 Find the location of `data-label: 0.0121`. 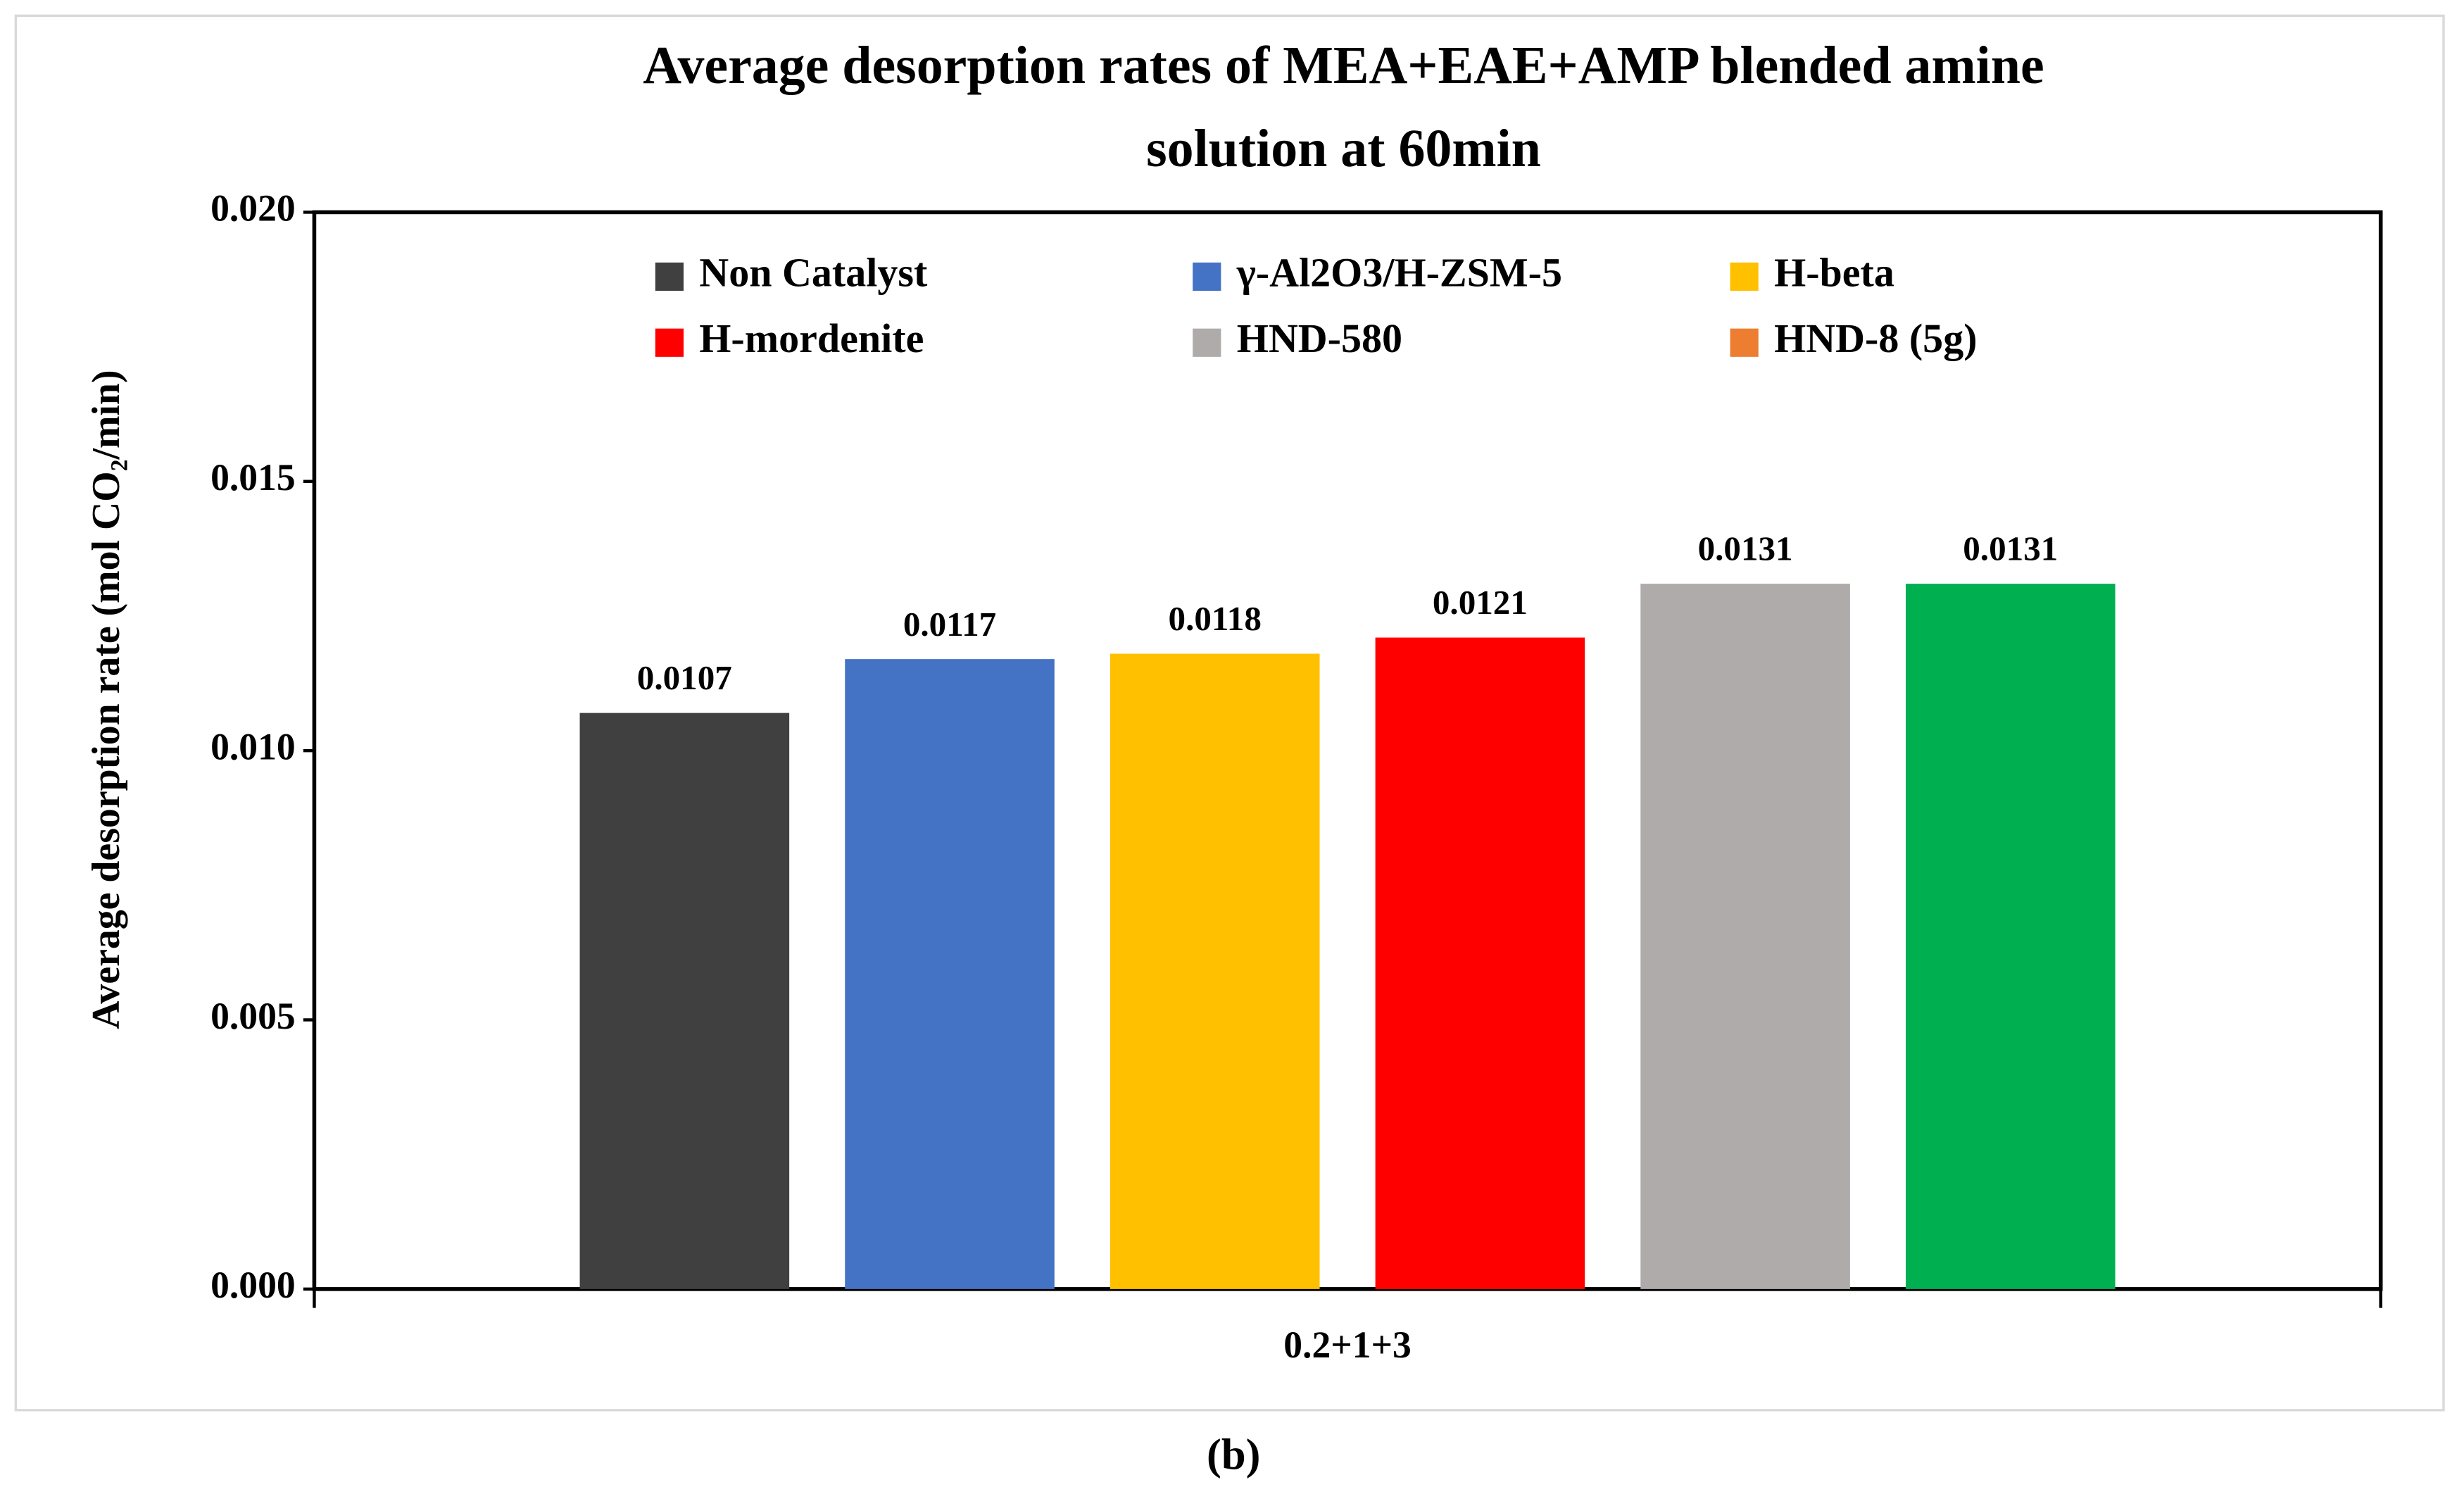

data-label: 0.0121 is located at coordinates (1480, 602).